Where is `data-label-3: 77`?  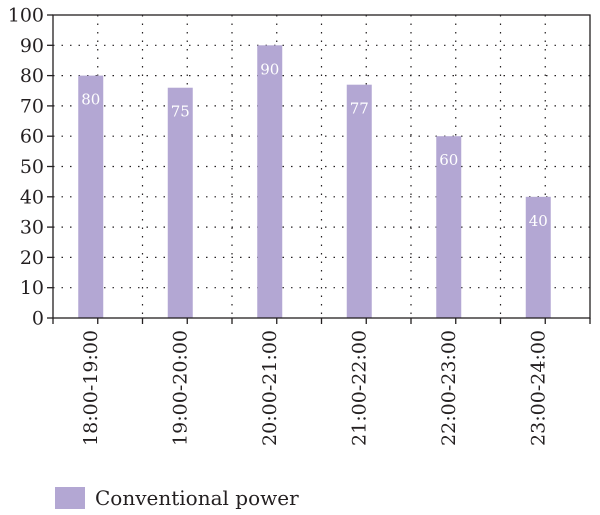
data-label-3: 77 is located at coordinates (359, 109).